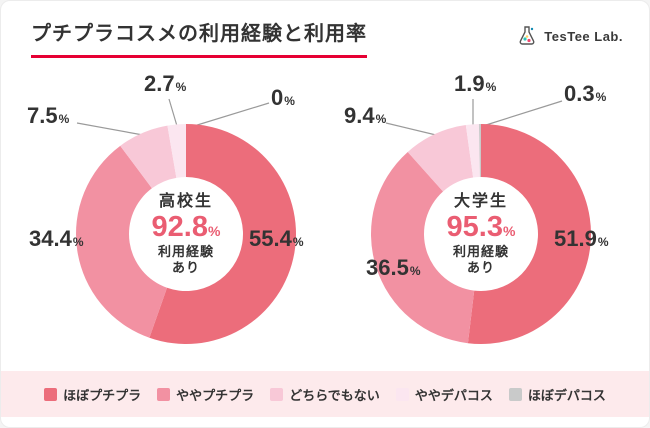 The height and width of the screenshot is (428, 650). What do you see at coordinates (92, 394) in the screenshot?
I see `legend-item: ほぼプチプラ` at bounding box center [92, 394].